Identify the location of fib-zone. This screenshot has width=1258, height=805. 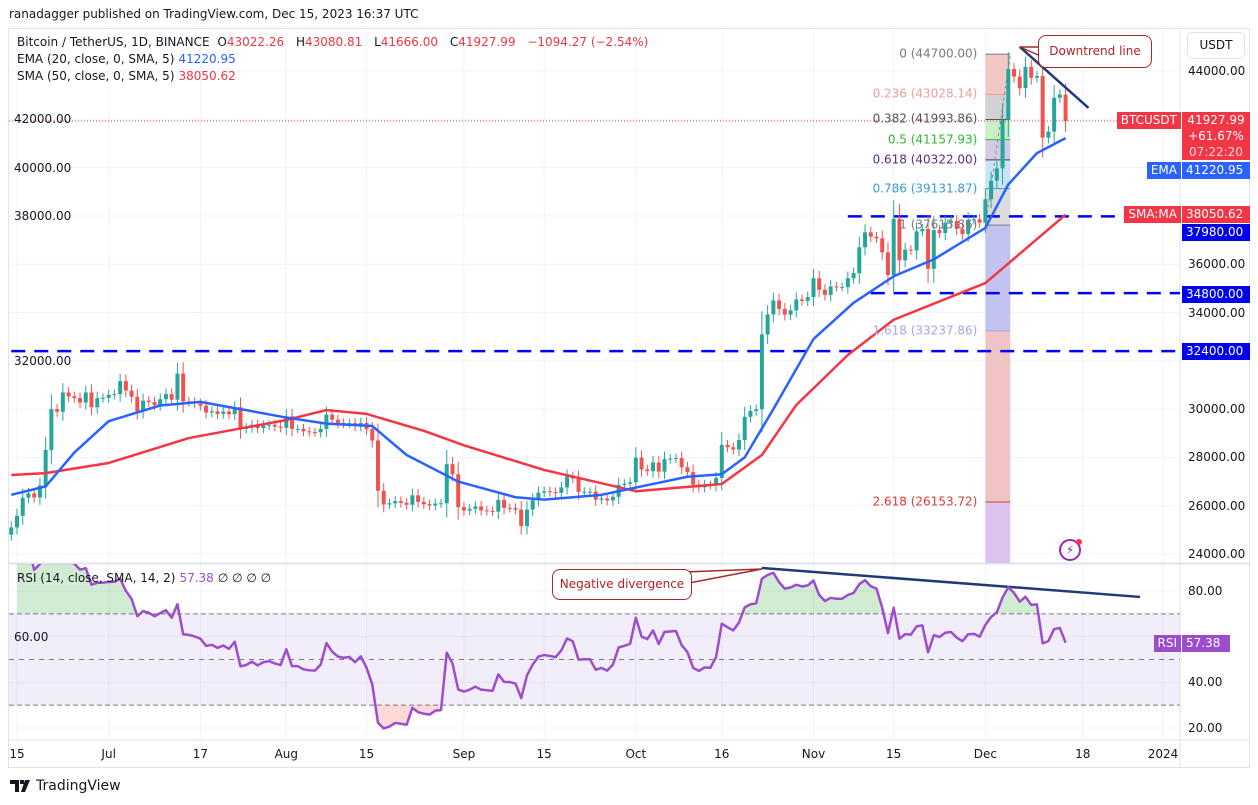
(998, 74).